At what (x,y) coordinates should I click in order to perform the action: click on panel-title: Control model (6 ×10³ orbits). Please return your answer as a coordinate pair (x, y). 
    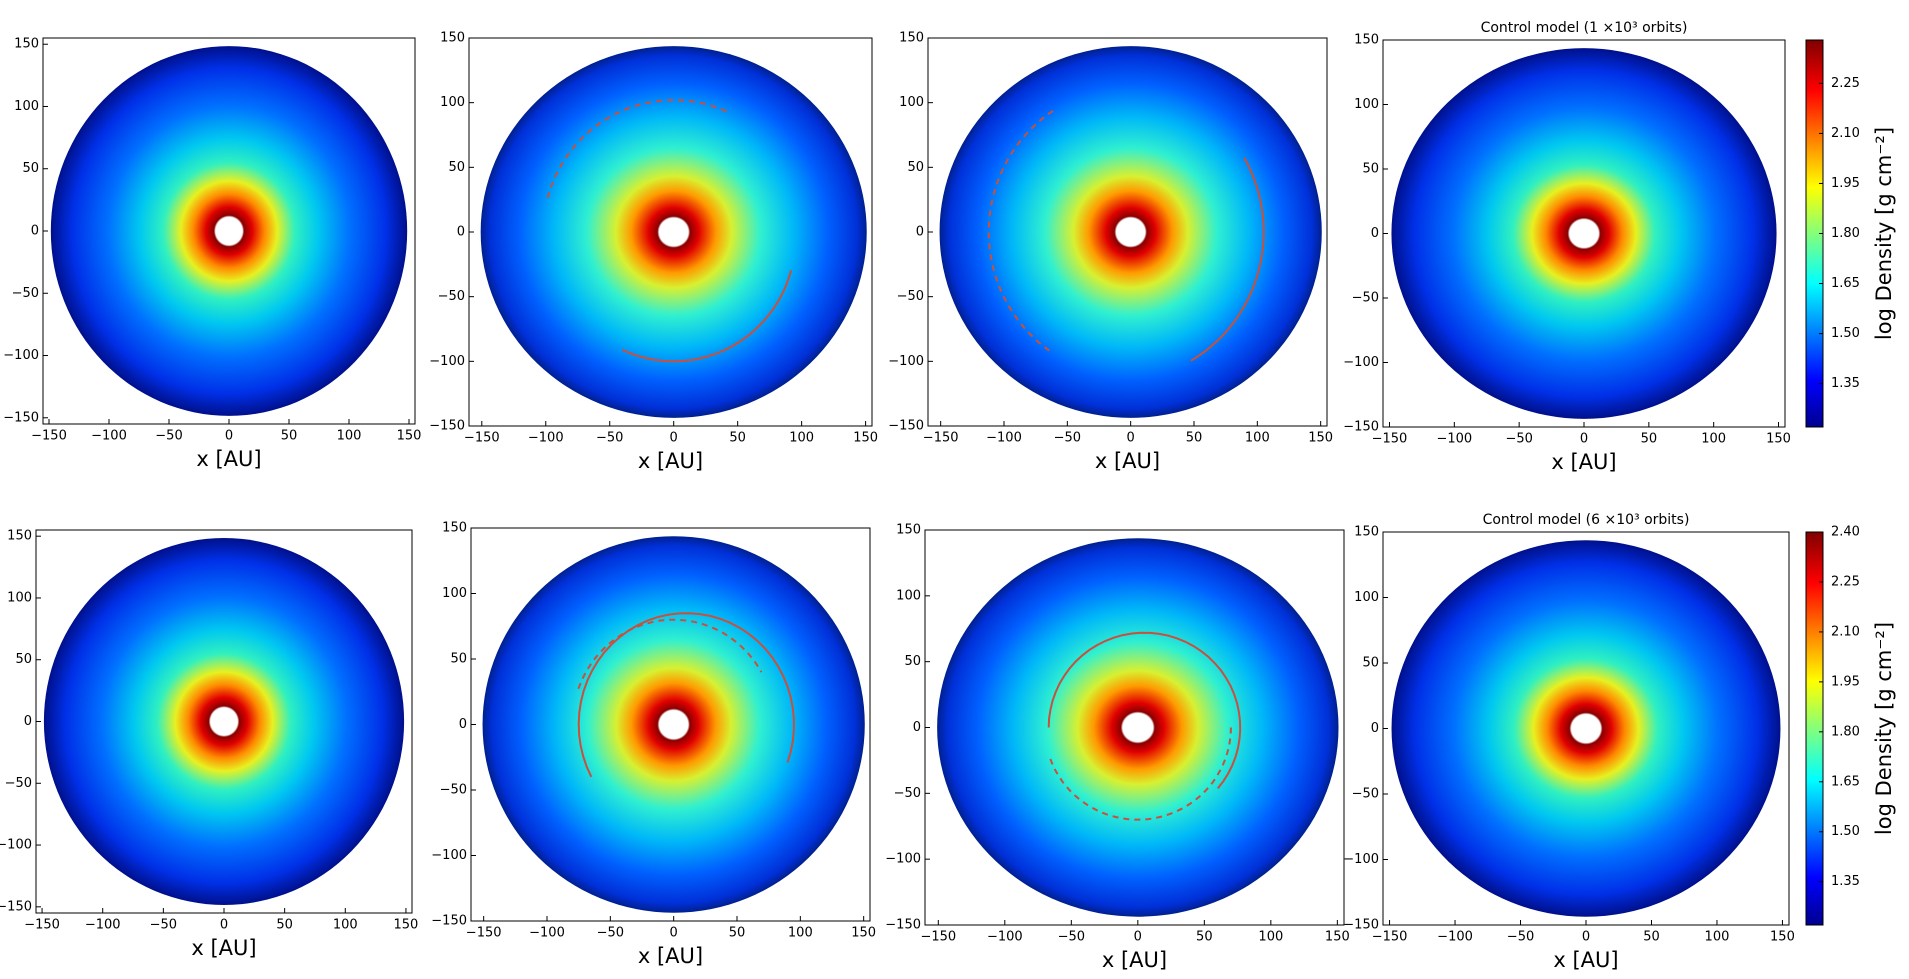
    Looking at the image, I should click on (1586, 520).